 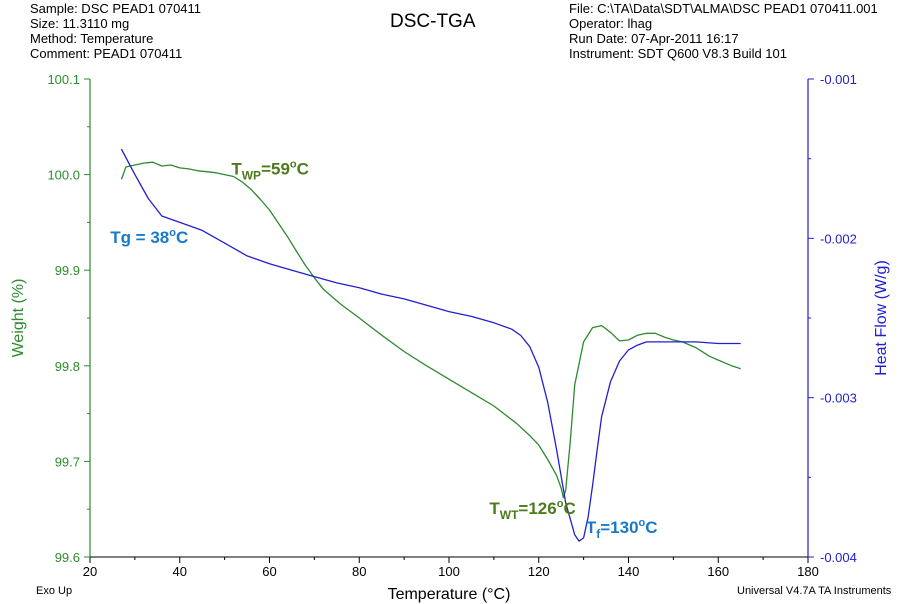 What do you see at coordinates (808, 571) in the screenshot?
I see `x-tick-label: 180` at bounding box center [808, 571].